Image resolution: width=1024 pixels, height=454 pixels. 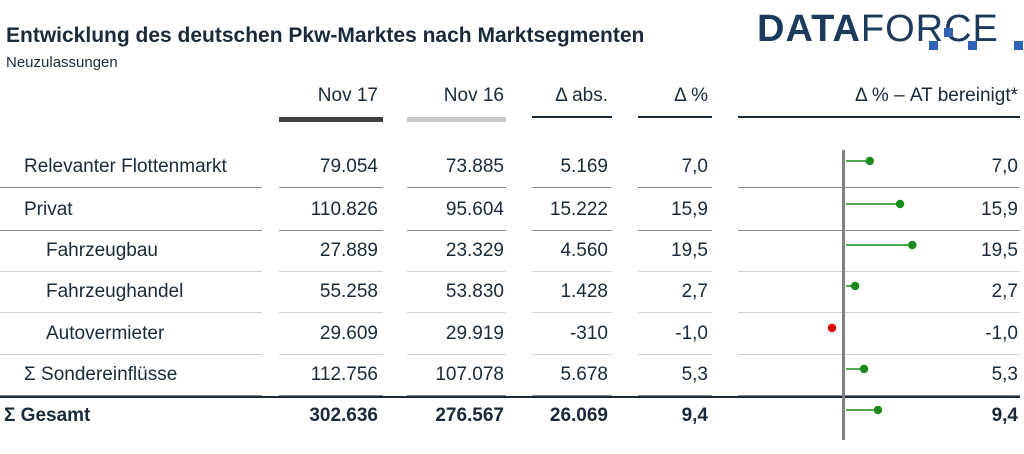 What do you see at coordinates (879, 117) in the screenshot?
I see `adjusted-header-rule` at bounding box center [879, 117].